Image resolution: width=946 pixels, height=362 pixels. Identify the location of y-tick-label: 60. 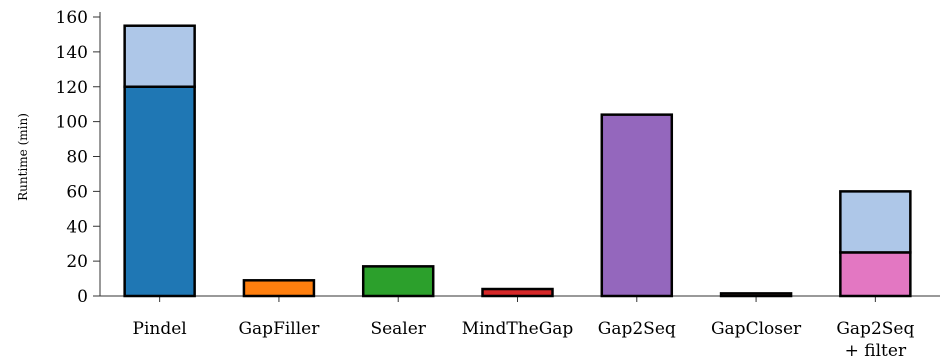
(77, 192).